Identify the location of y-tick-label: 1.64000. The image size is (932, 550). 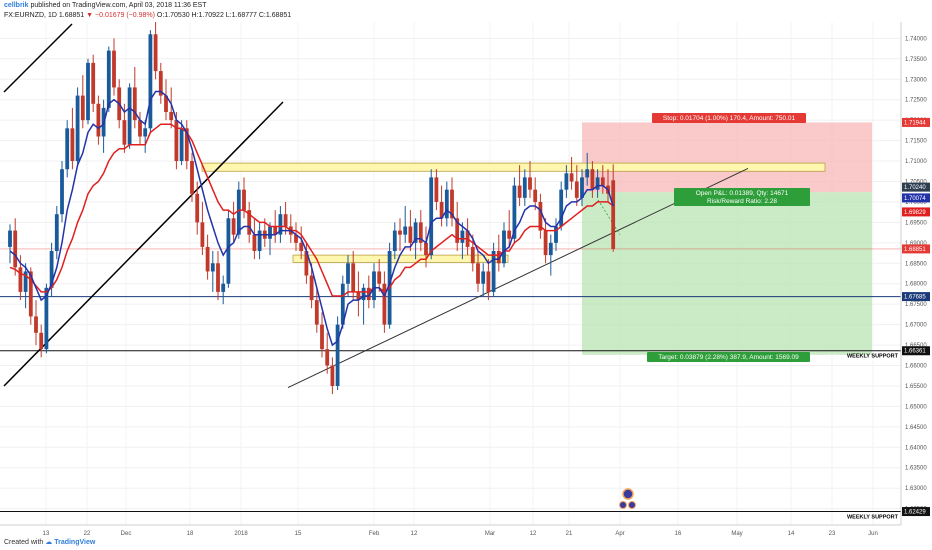
(916, 448).